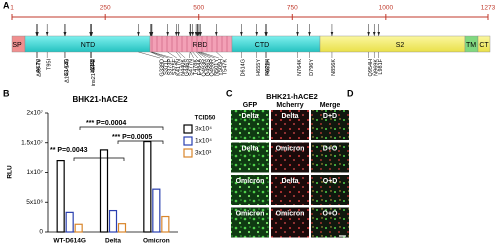  Describe the element at coordinates (213, 67) in the screenshot. I see `mutation-label: Q498R` at that location.